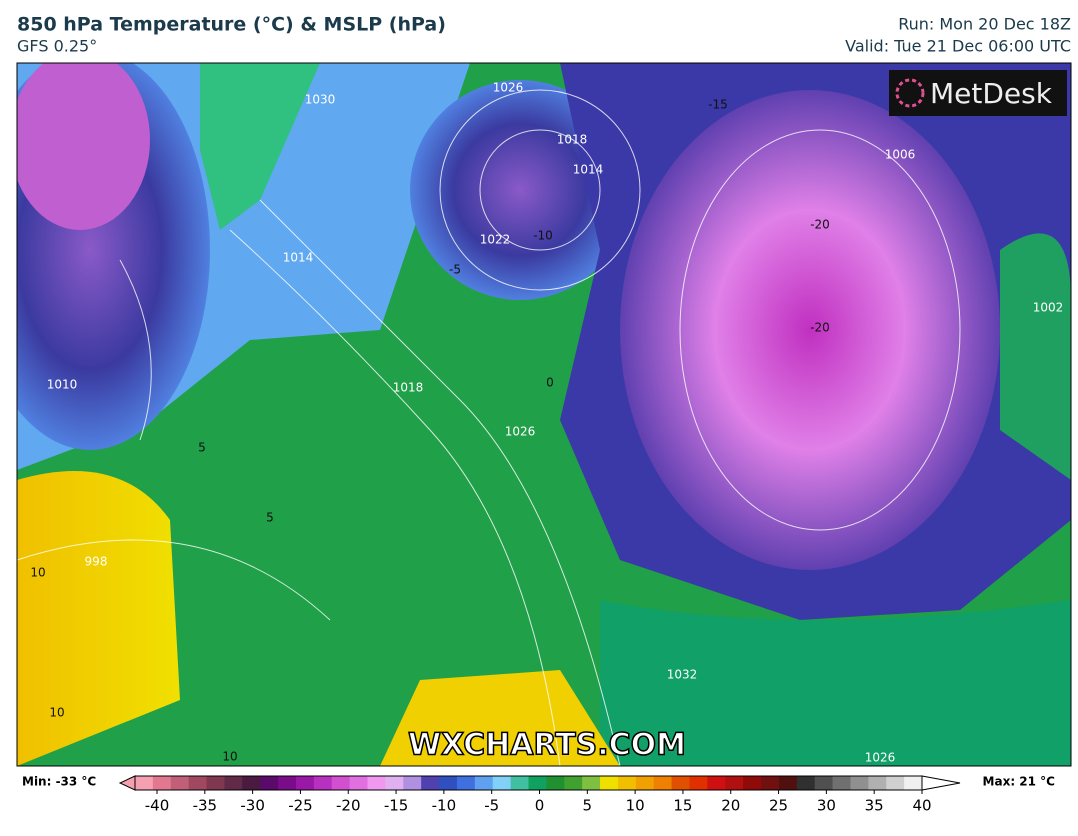 This screenshot has height=836, width=1078. What do you see at coordinates (252, 806) in the screenshot?
I see `tick-label: -30` at bounding box center [252, 806].